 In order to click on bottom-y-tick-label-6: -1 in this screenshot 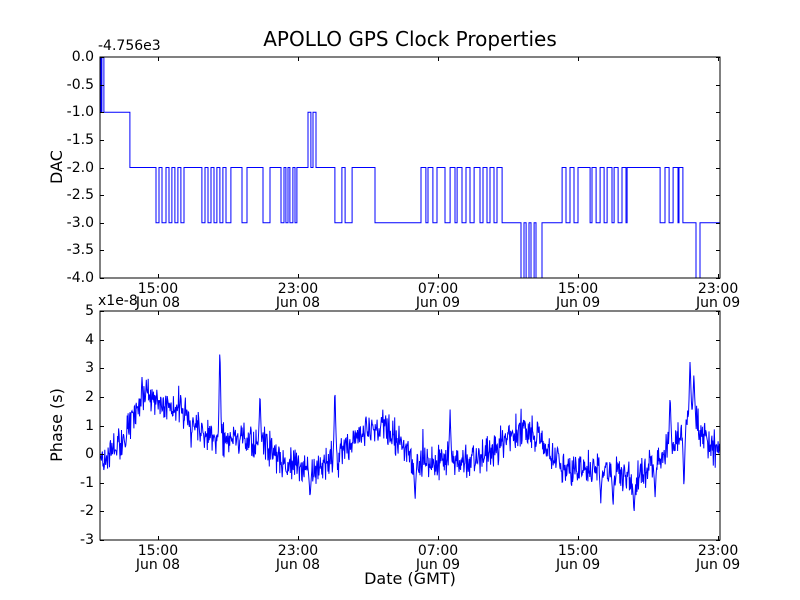, I will do `click(87, 482)`.